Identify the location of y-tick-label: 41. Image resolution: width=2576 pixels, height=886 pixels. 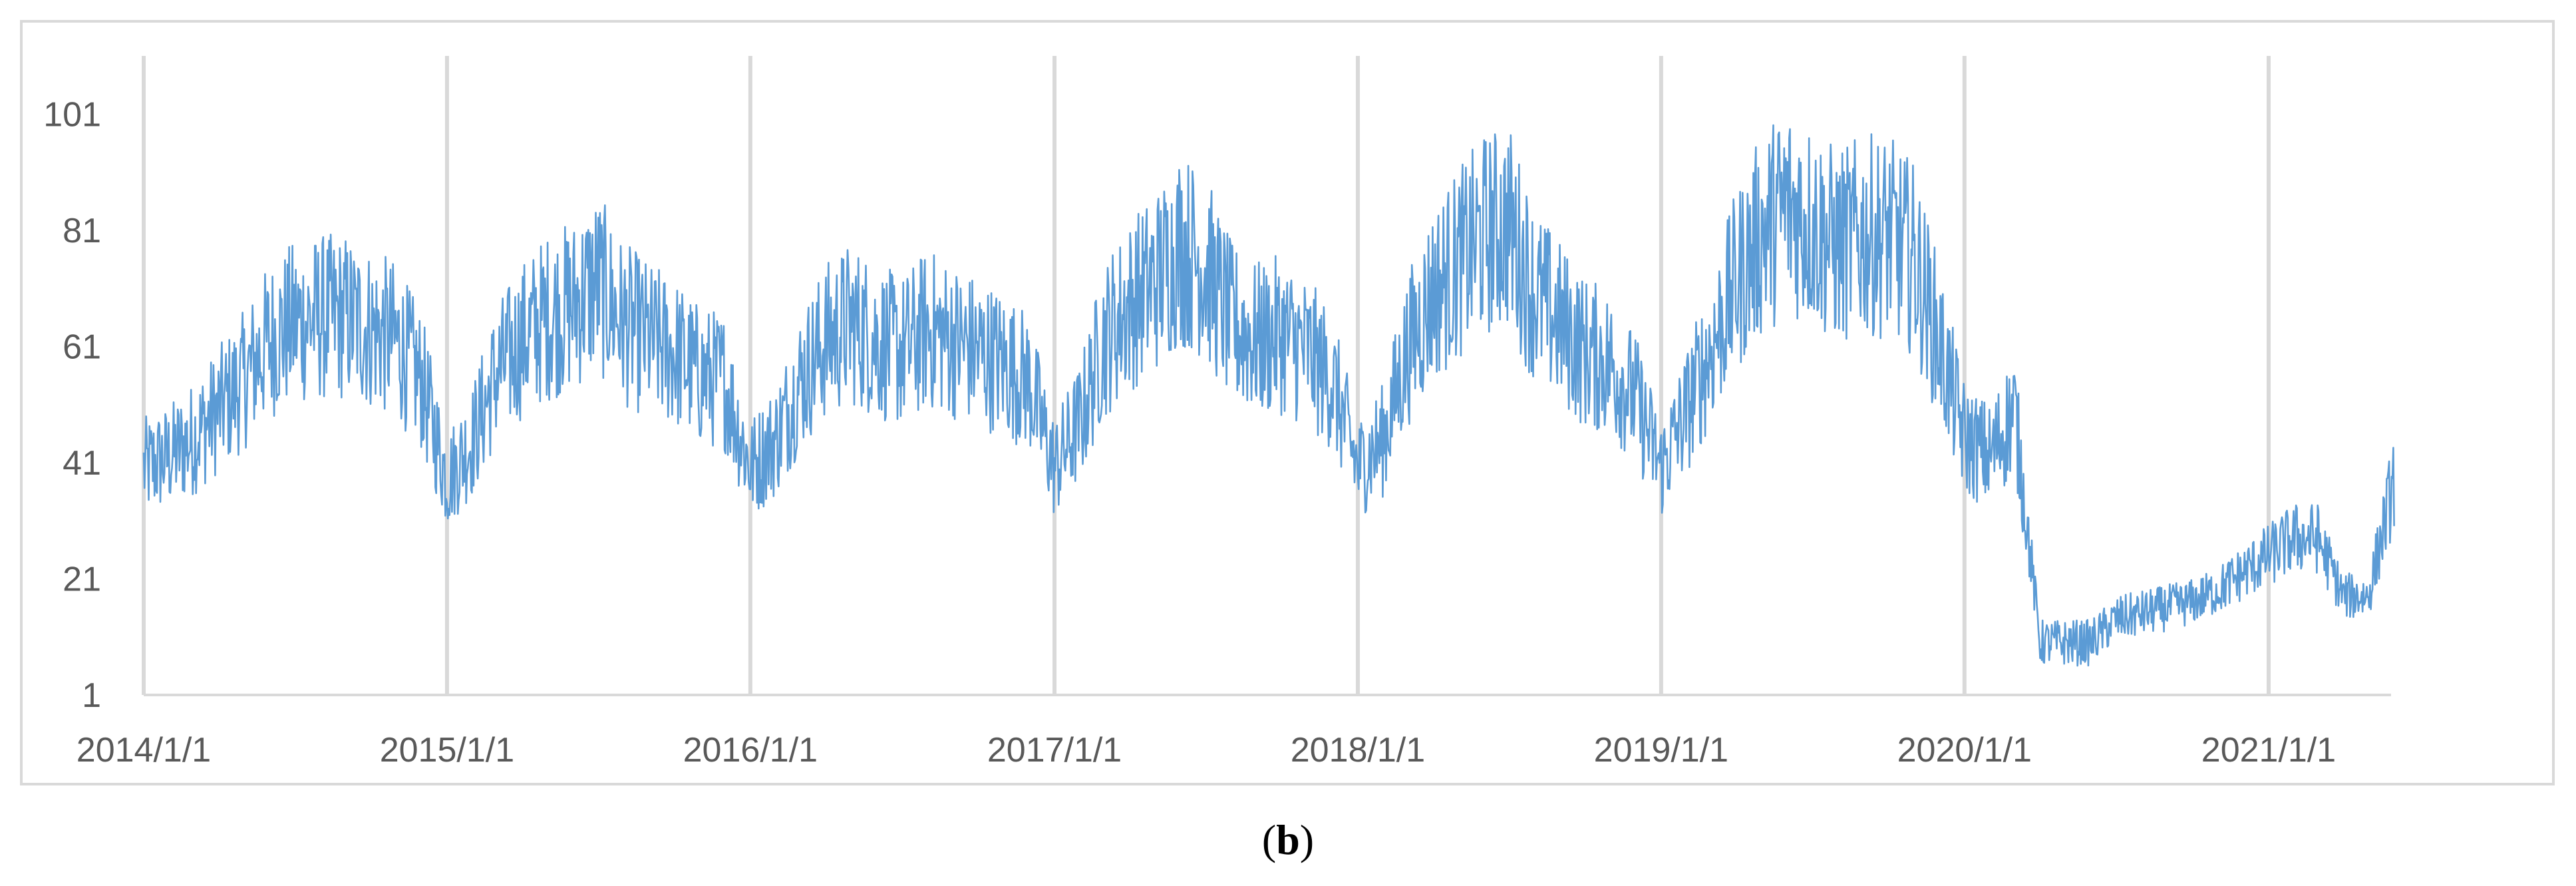
(82, 463).